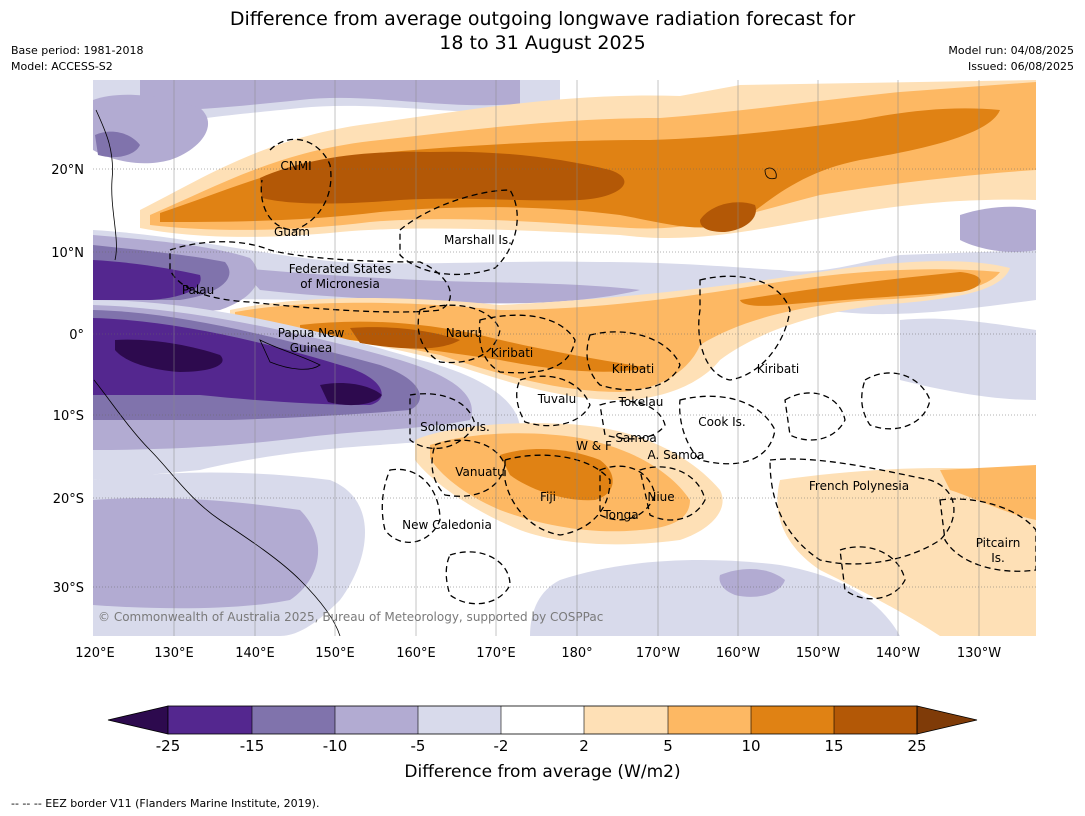 The width and height of the screenshot is (1085, 816). What do you see at coordinates (738, 653) in the screenshot?
I see `x-tick: 160°W` at bounding box center [738, 653].